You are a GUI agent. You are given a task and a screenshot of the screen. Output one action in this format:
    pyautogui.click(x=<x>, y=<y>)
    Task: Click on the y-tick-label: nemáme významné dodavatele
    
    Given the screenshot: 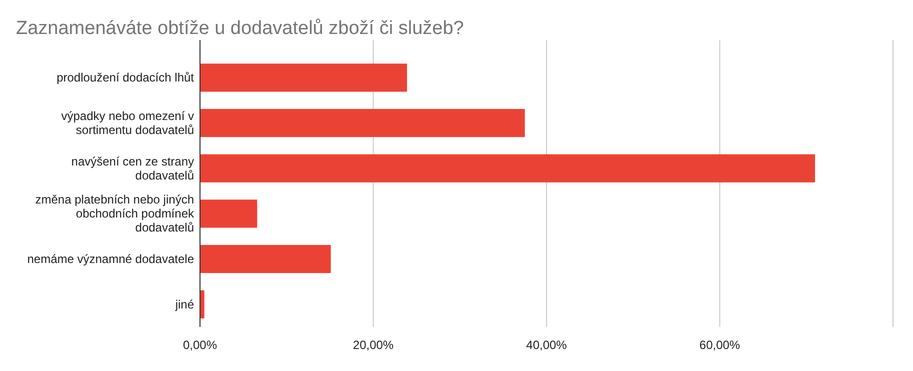 What is the action you would take?
    pyautogui.click(x=110, y=259)
    